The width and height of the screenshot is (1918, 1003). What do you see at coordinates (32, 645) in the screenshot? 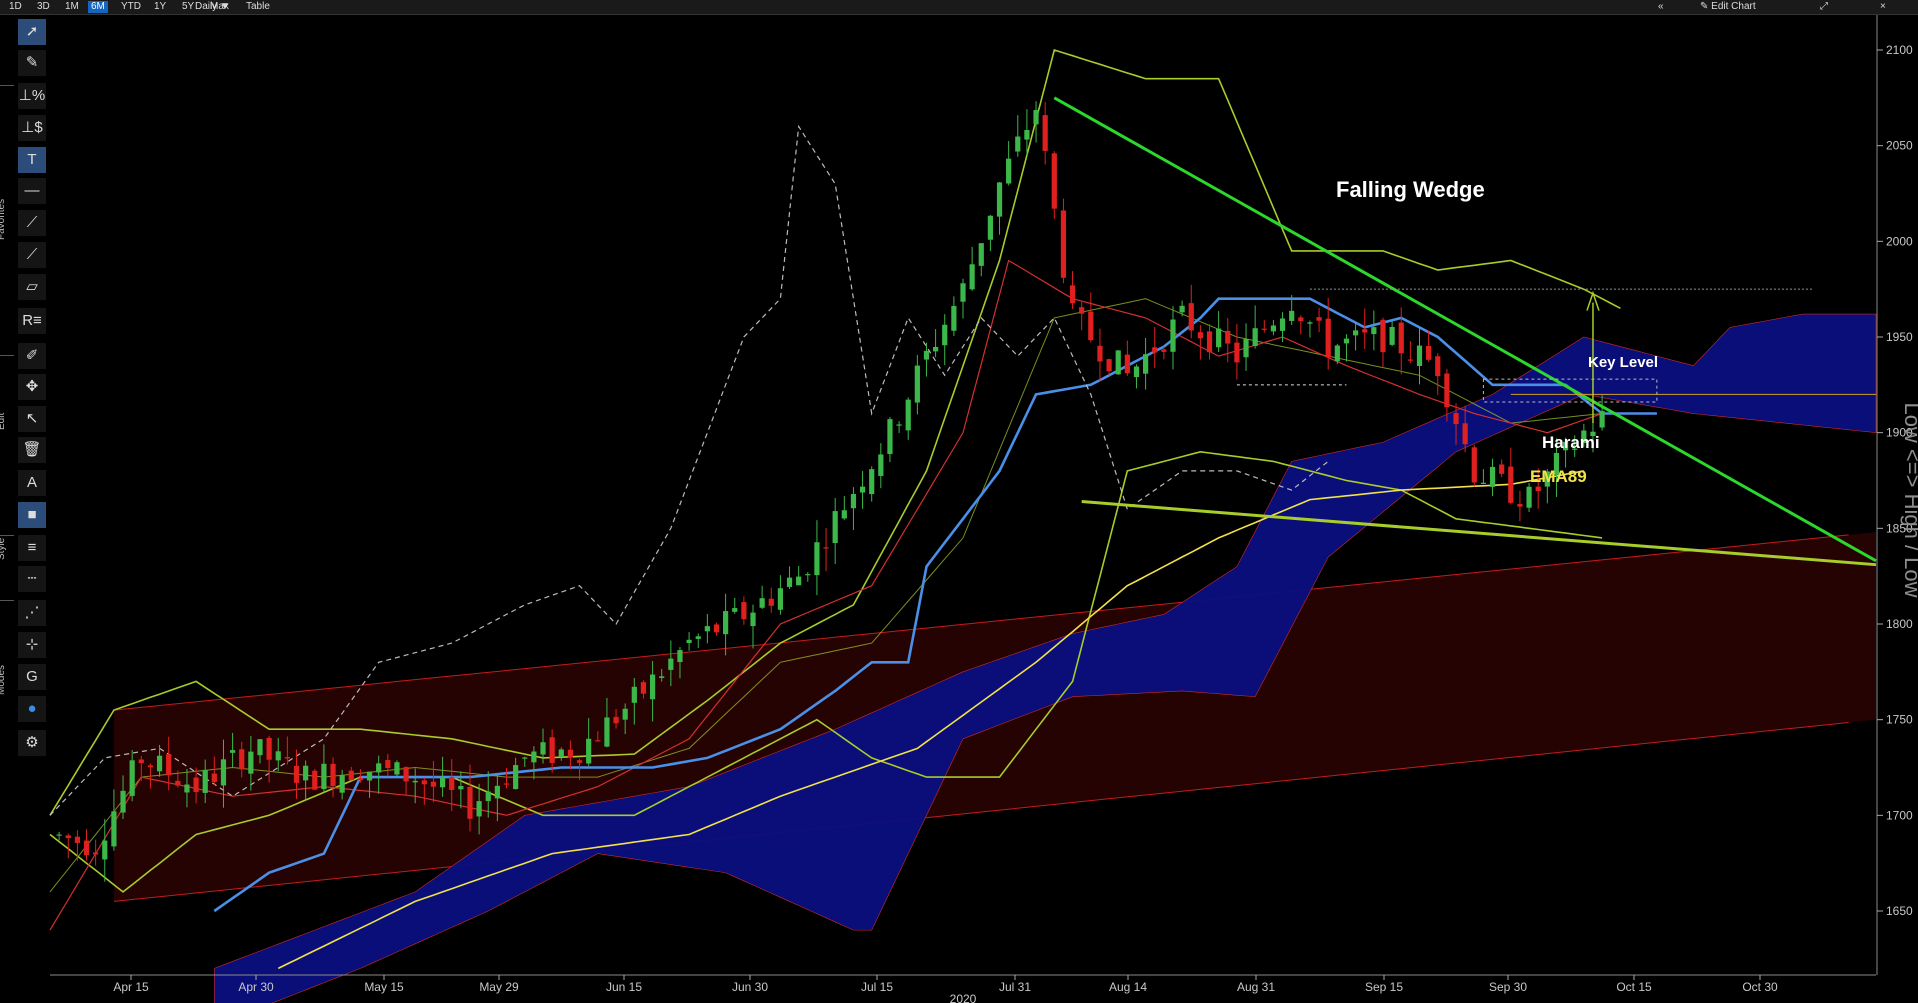
I see `snap-mode-icon: ⊹` at bounding box center [32, 645].